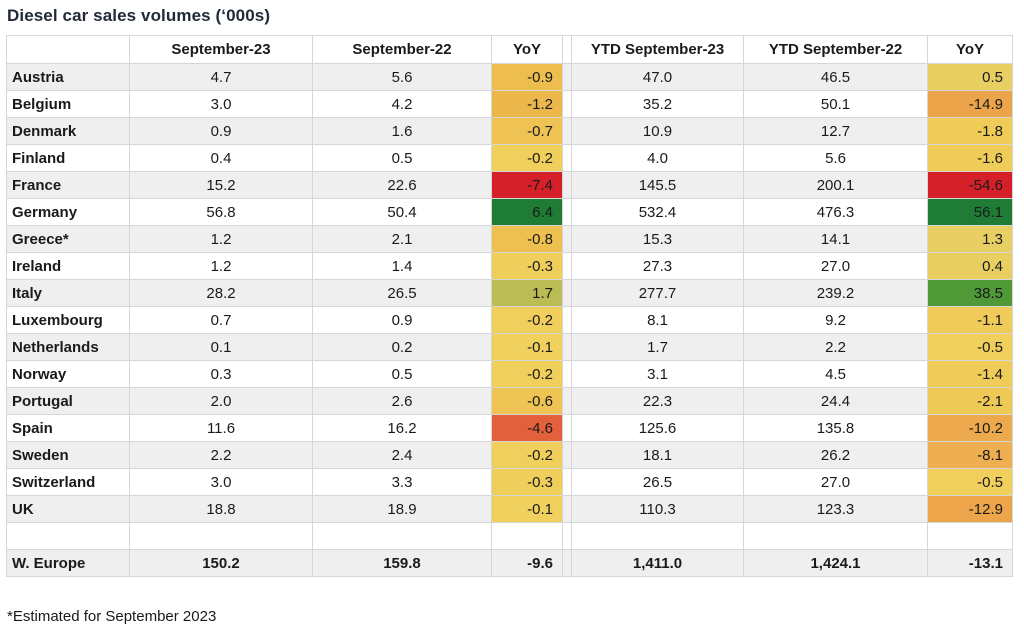 The width and height of the screenshot is (1024, 630). Describe the element at coordinates (221, 131) in the screenshot. I see `sep23-cell: 0.9` at that location.